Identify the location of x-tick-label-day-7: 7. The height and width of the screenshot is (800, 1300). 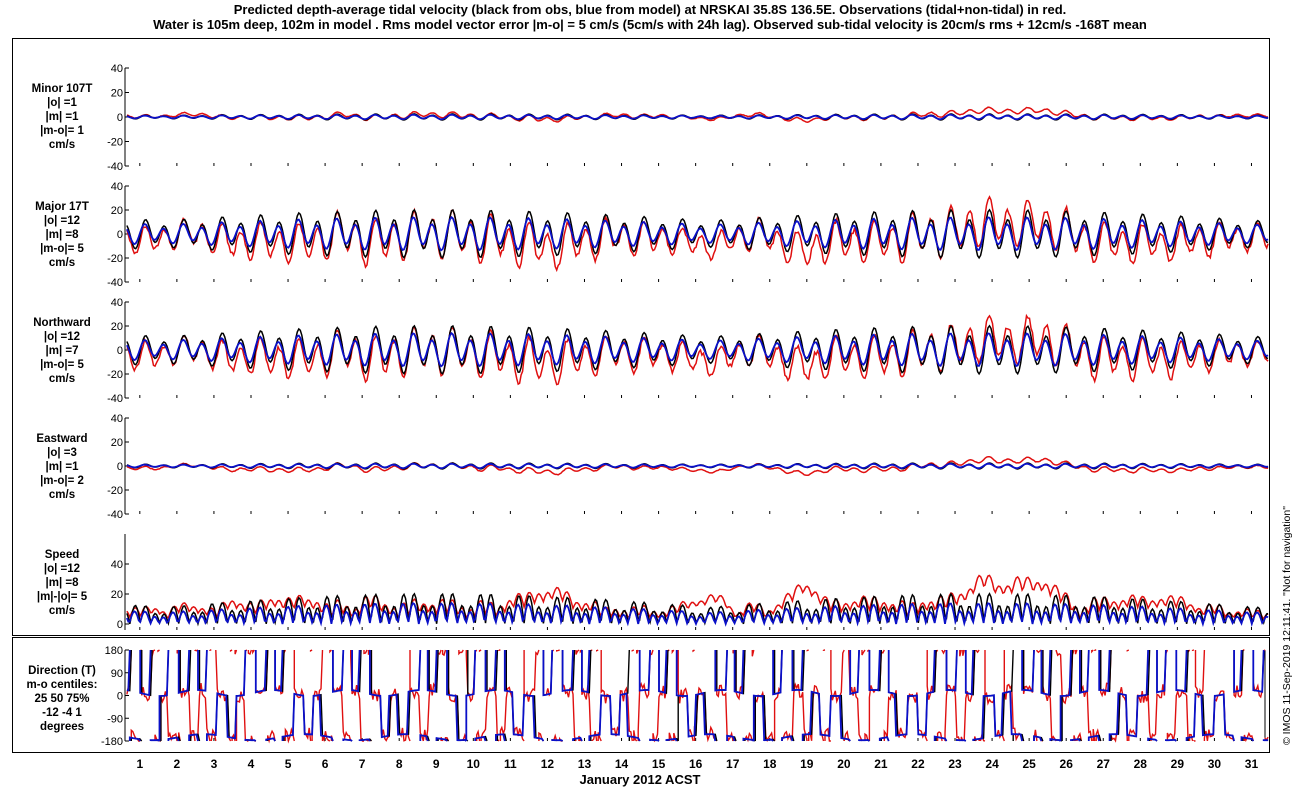
(362, 764).